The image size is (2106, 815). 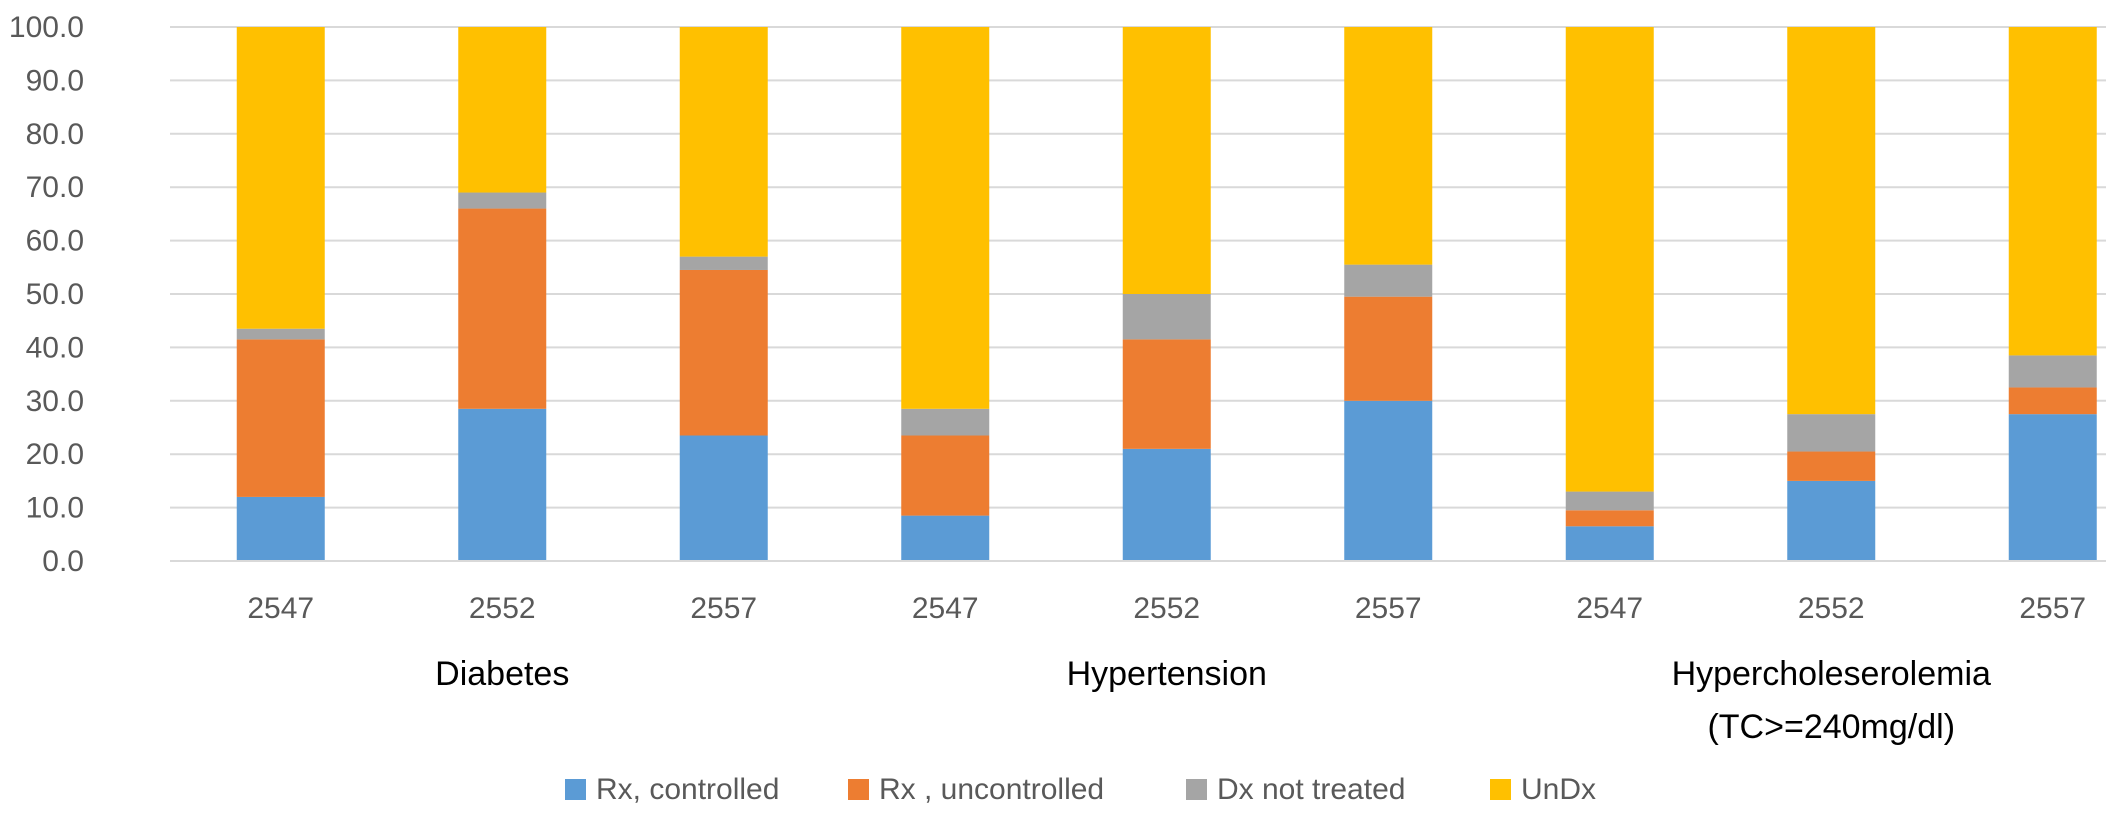 I want to click on legend-label: Dx not treated, so click(x=1311, y=789).